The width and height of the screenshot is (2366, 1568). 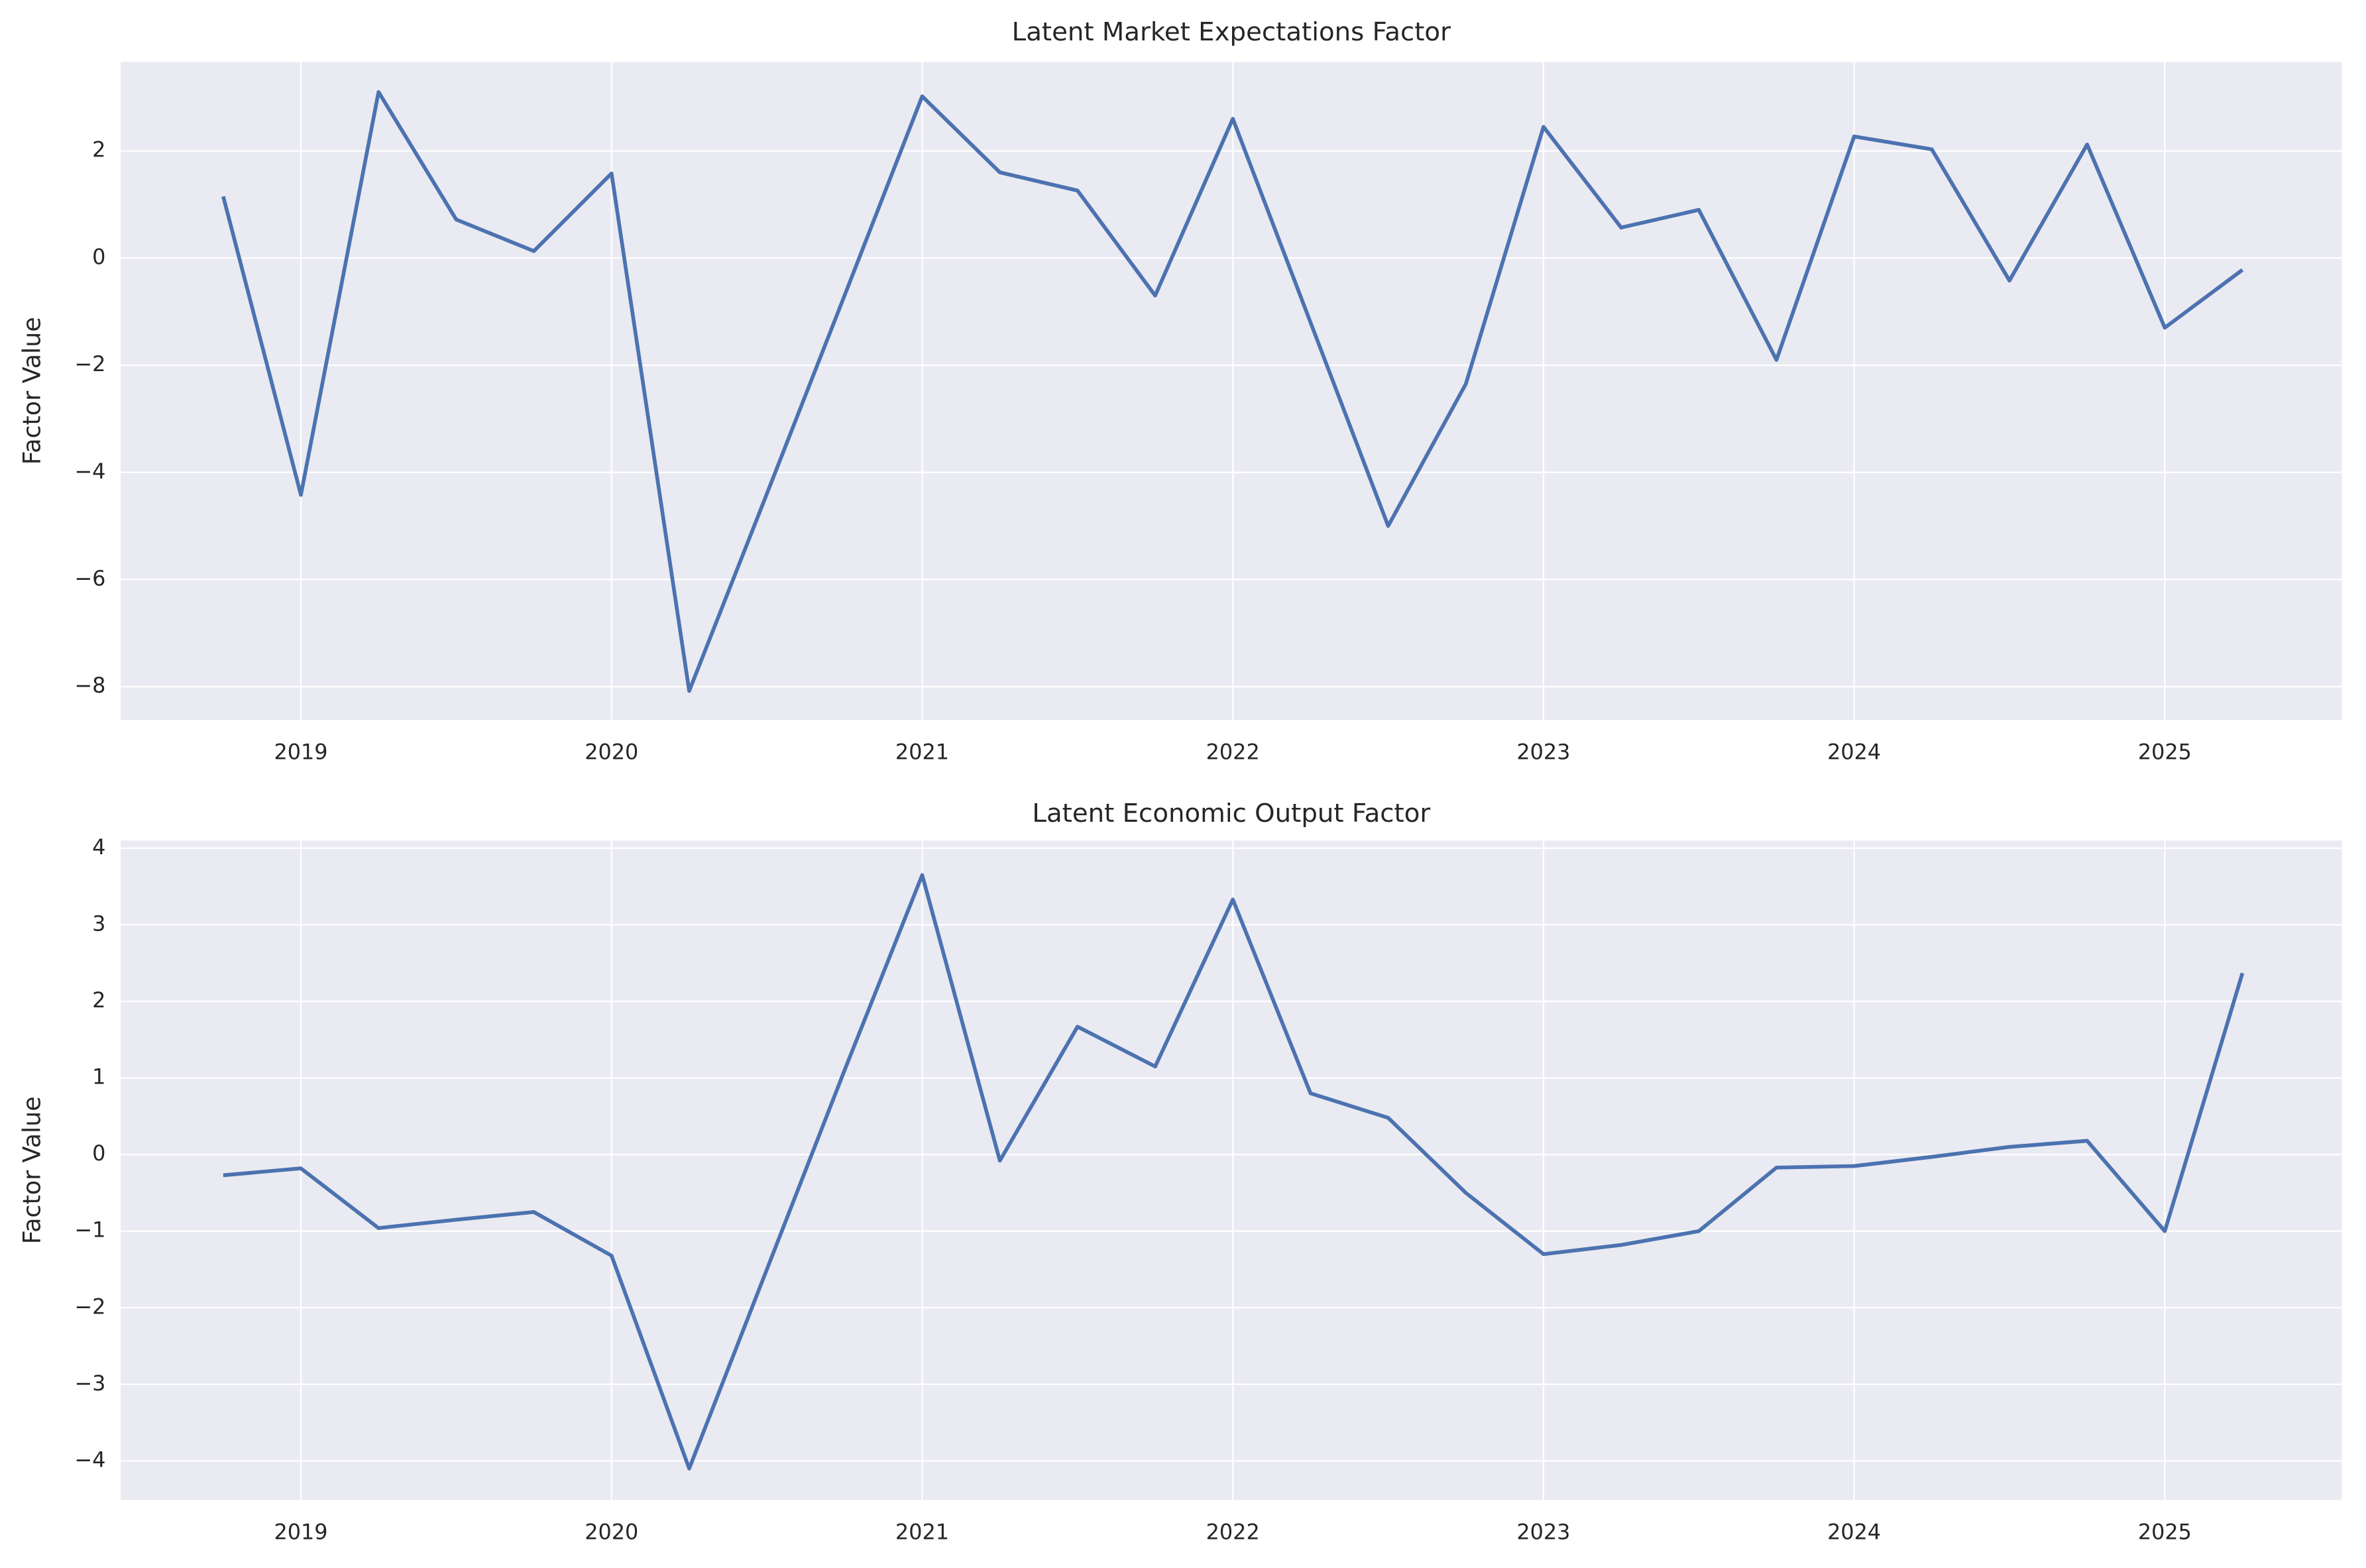 What do you see at coordinates (89, 686) in the screenshot?
I see `y-tick-label: −8` at bounding box center [89, 686].